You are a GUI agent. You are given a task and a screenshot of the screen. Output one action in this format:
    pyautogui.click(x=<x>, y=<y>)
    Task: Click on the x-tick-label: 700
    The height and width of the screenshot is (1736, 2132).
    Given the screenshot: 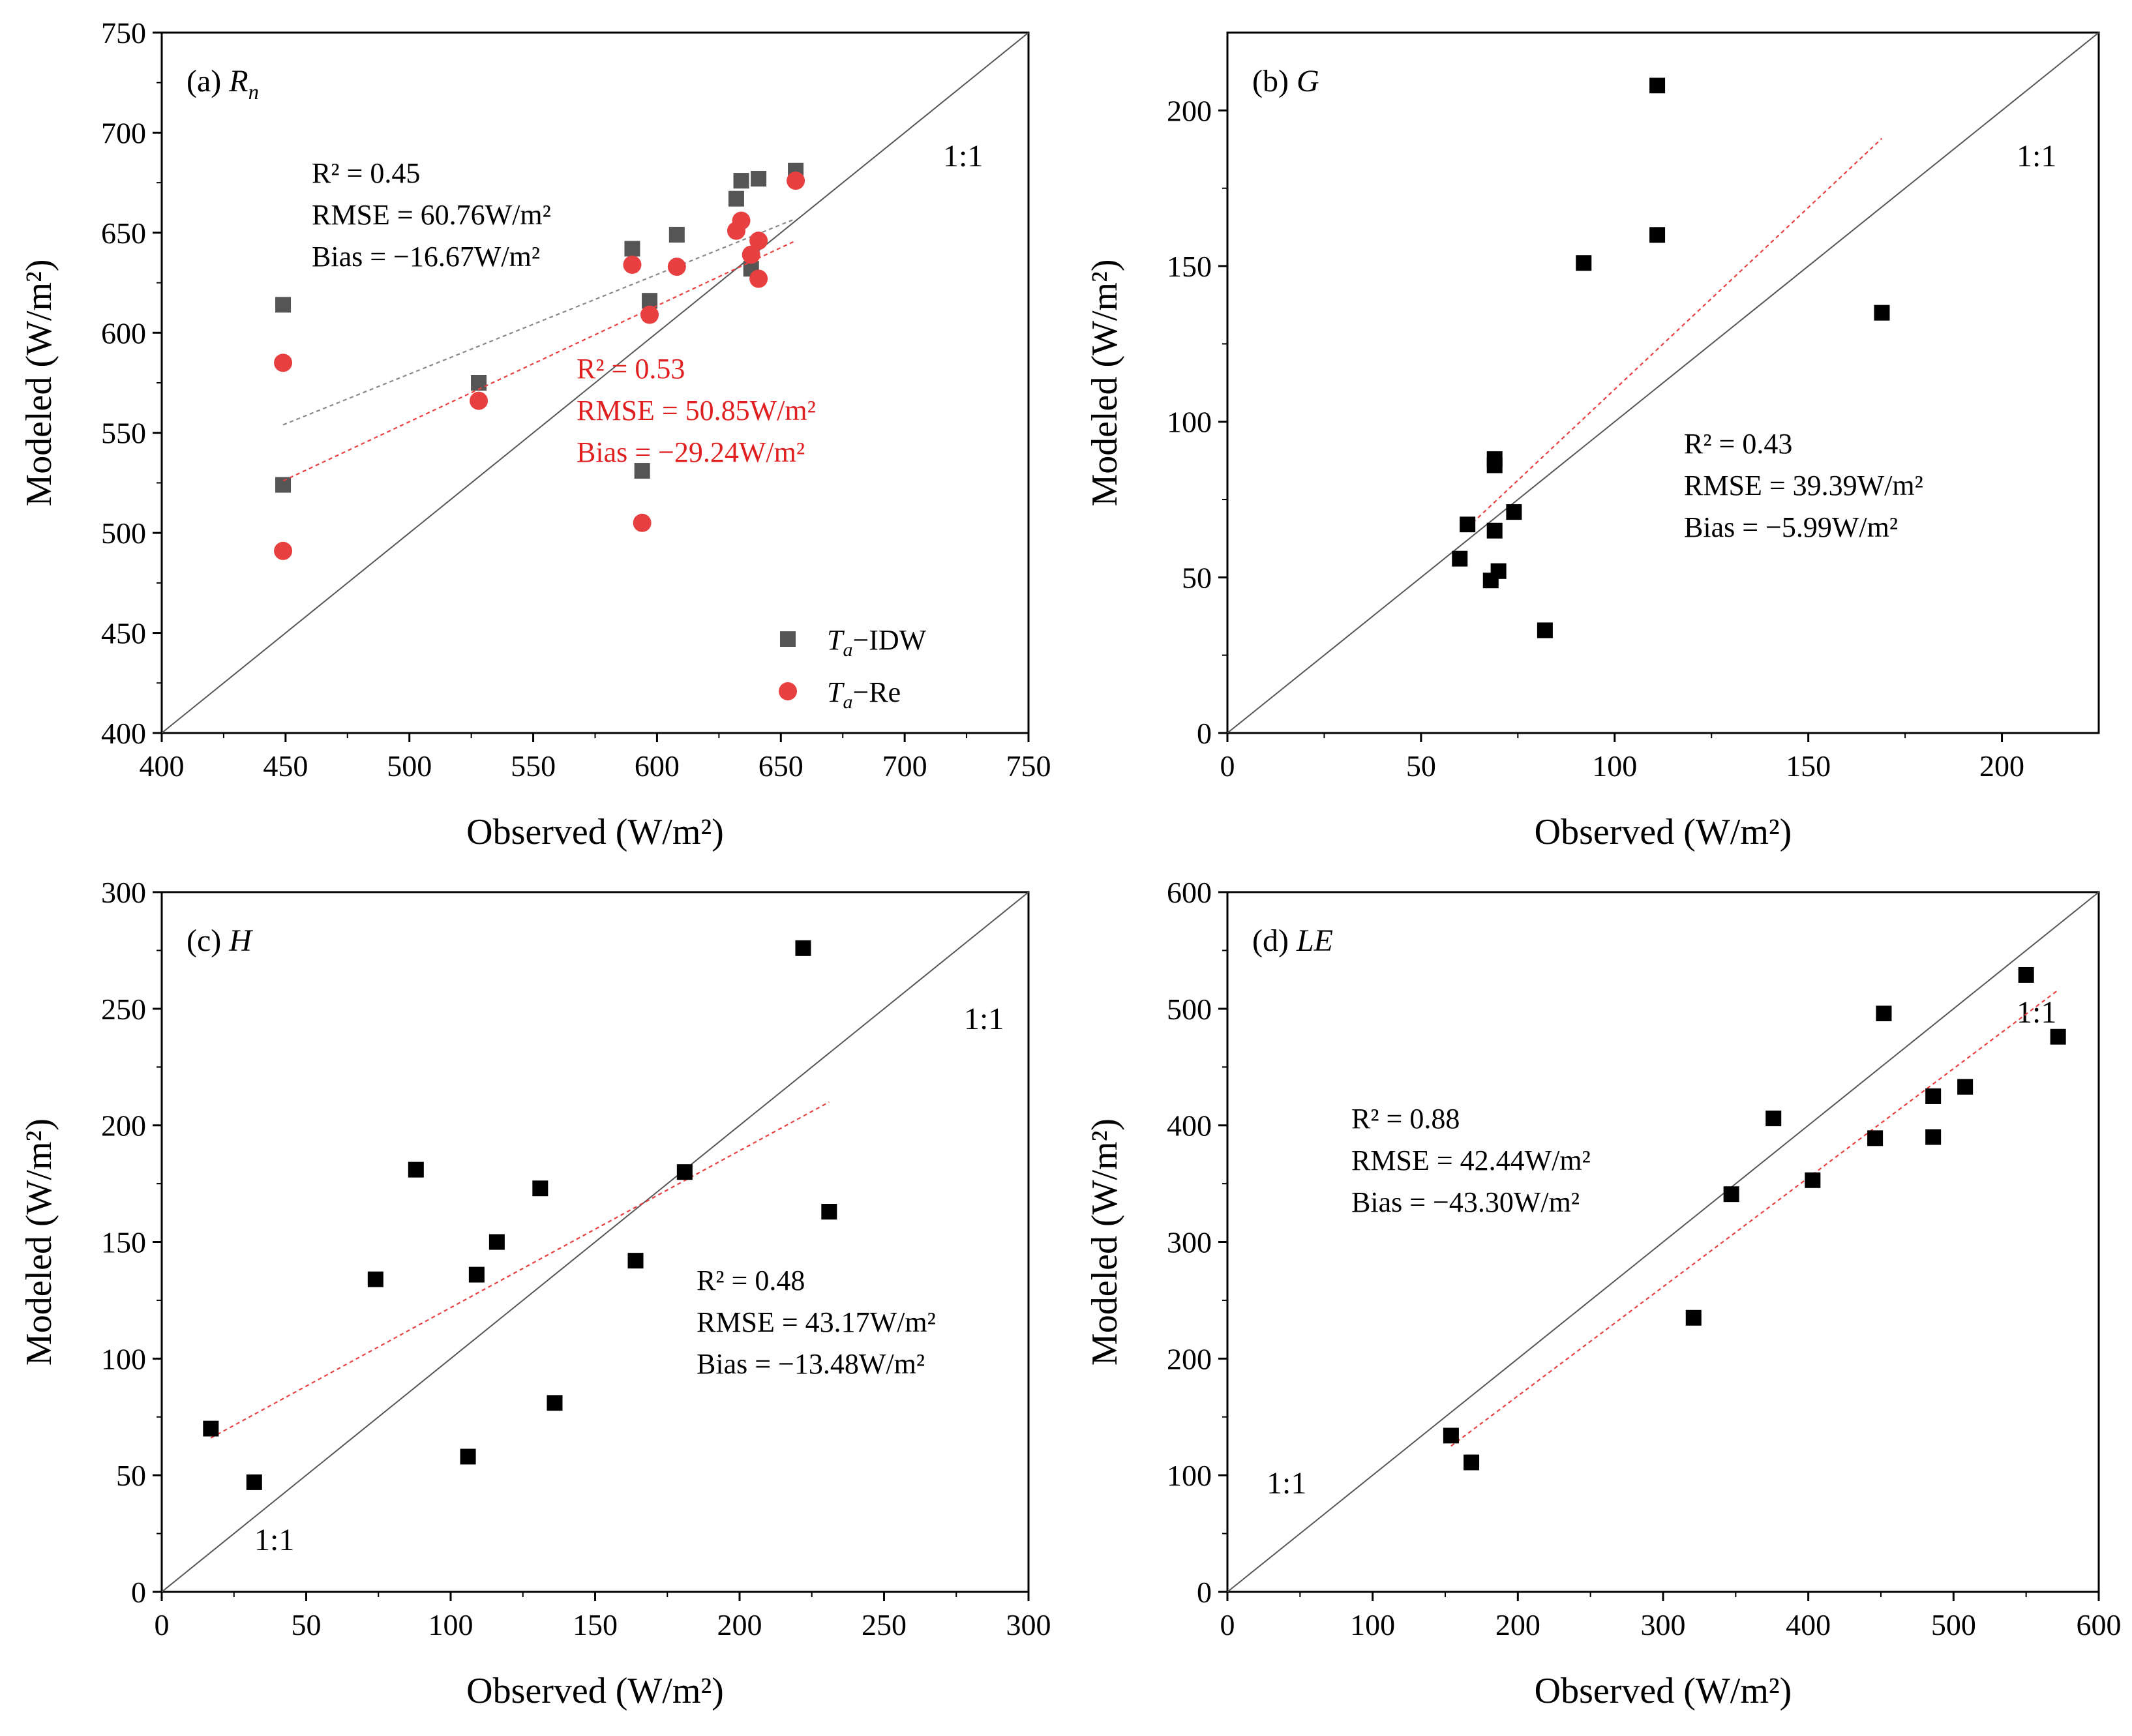 What is the action you would take?
    pyautogui.click(x=904, y=766)
    